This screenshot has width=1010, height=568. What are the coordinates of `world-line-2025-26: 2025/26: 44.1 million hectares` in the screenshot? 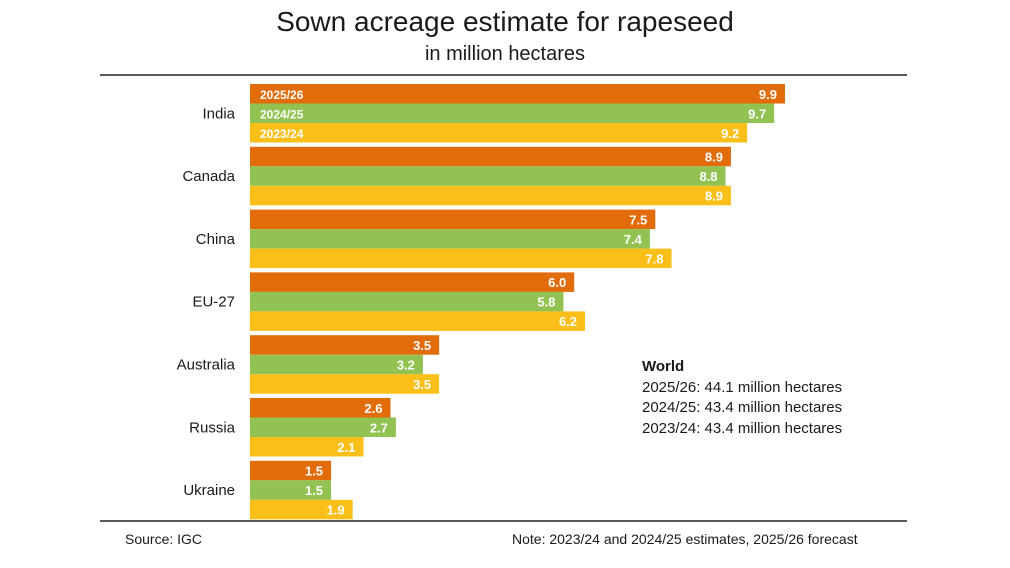 It's located at (742, 387).